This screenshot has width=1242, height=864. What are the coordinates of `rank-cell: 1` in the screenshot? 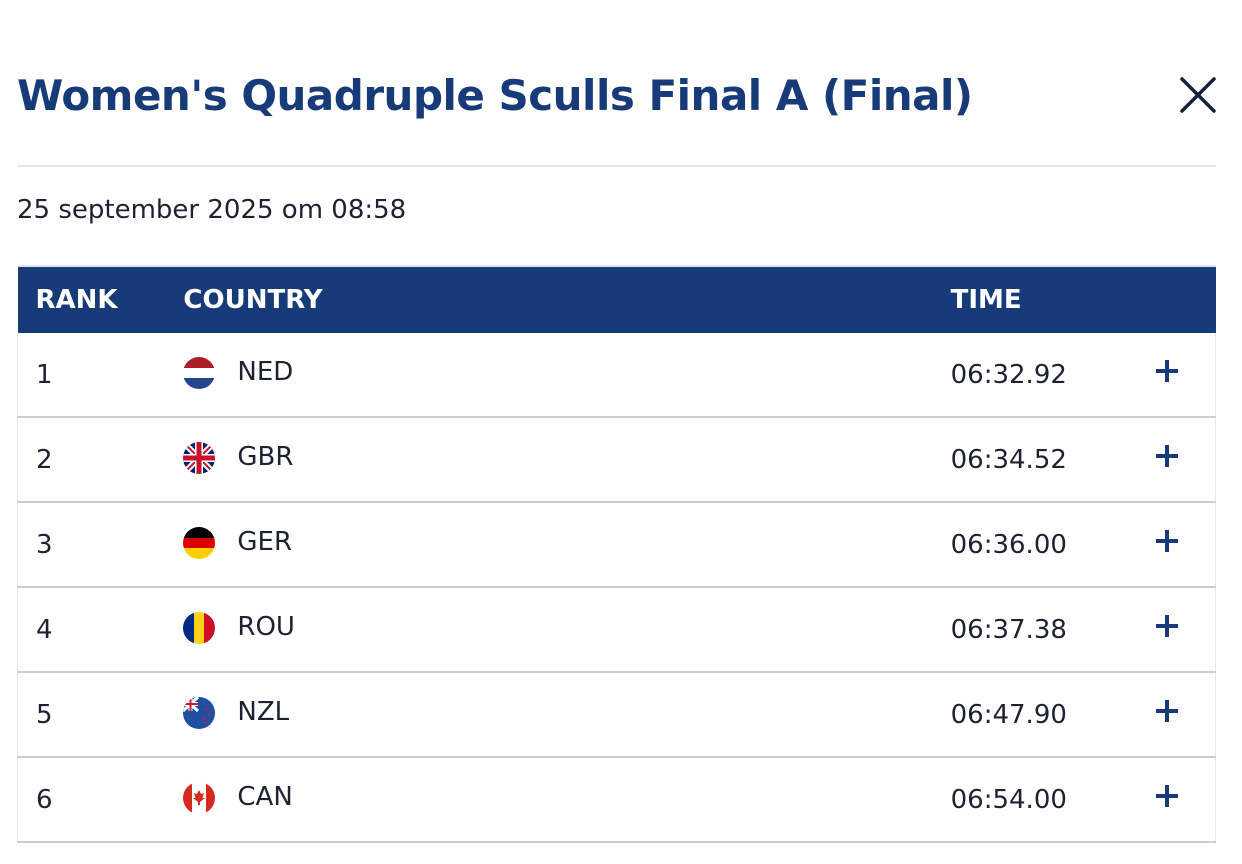 It's located at (100, 375).